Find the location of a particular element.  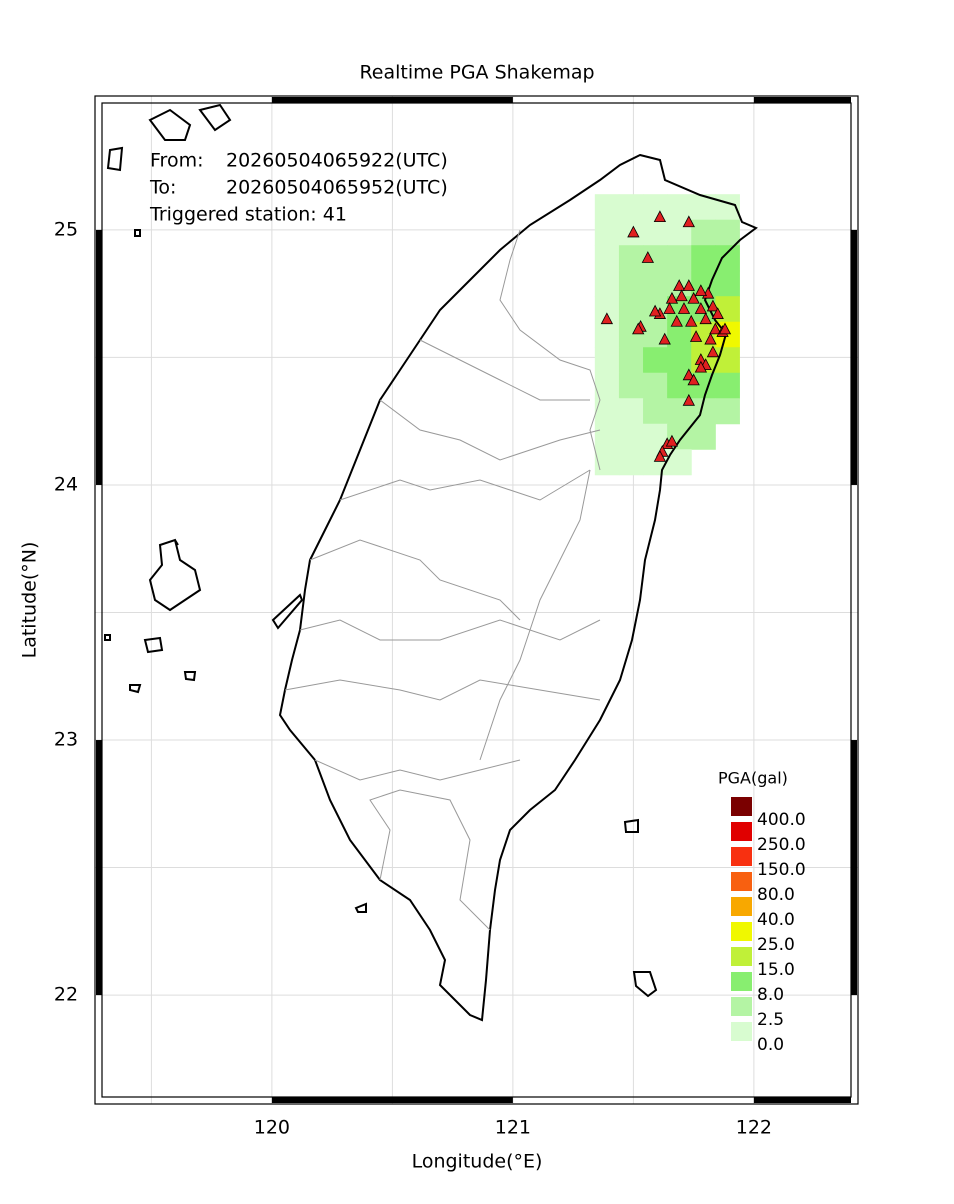

x-tick-label: 121 is located at coordinates (513, 1128).